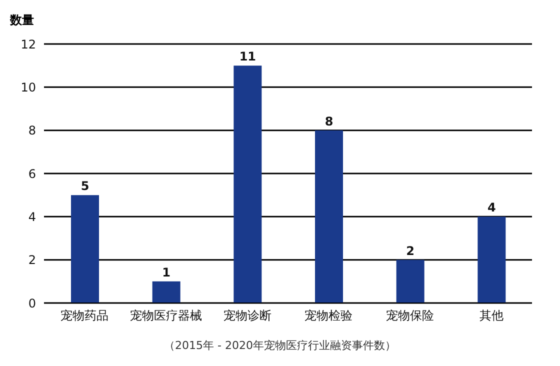 Image resolution: width=560 pixels, height=366 pixels. I want to click on data-label: 2, so click(410, 251).